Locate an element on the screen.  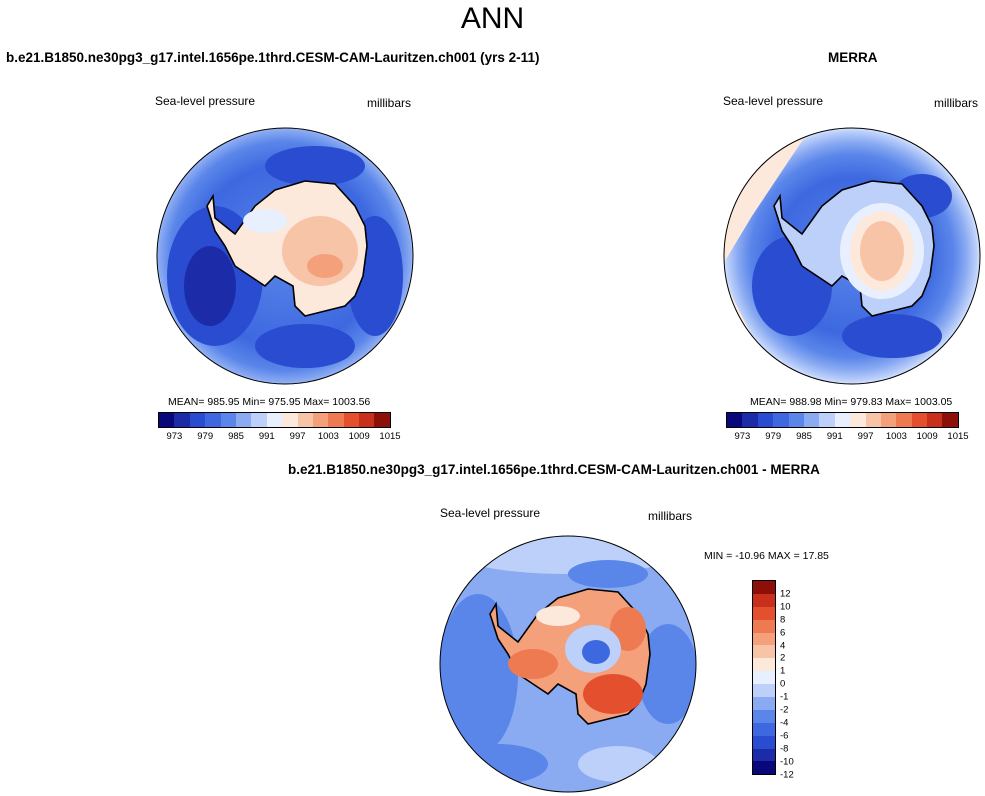
colorbar-tick-label: 12 is located at coordinates (785, 594).